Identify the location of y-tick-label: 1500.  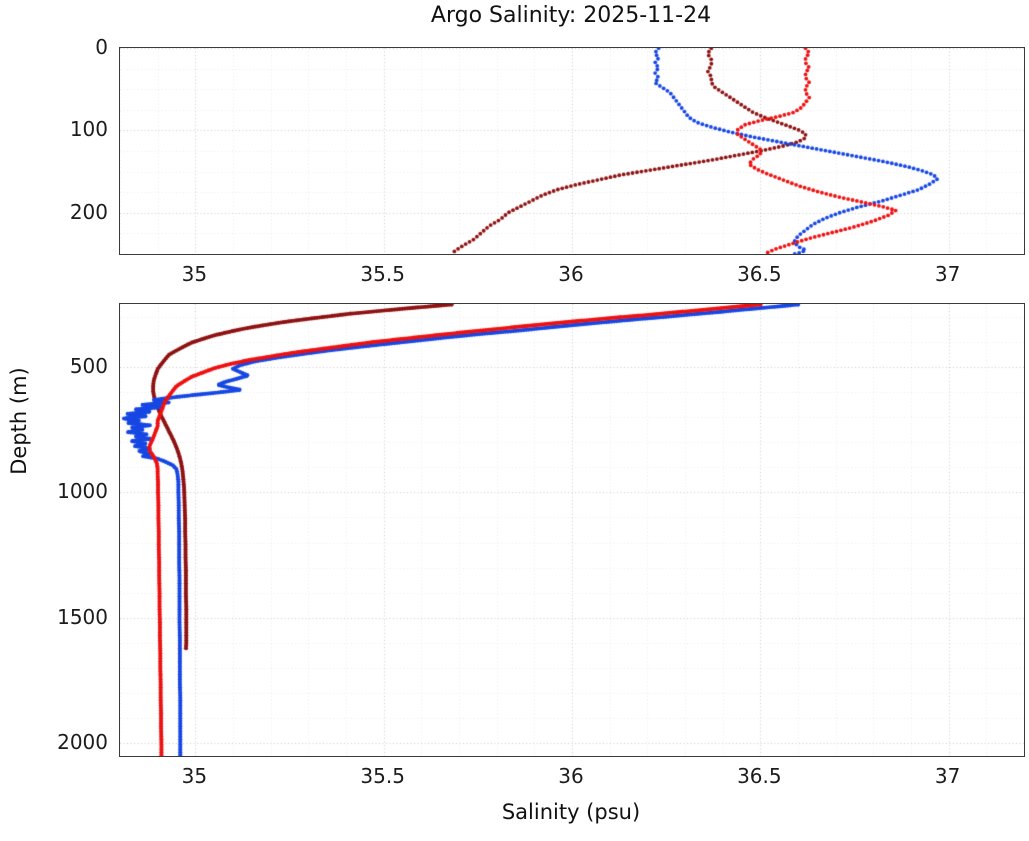
(82, 616).